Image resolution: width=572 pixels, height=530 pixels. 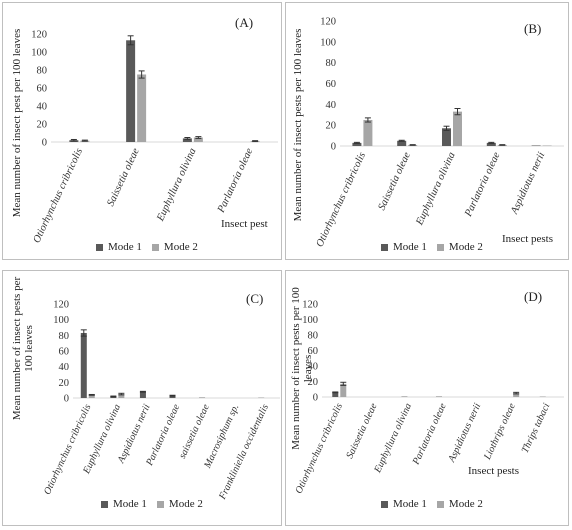 I want to click on legend-c: Mode 1 Mode 2, so click(x=157, y=504).